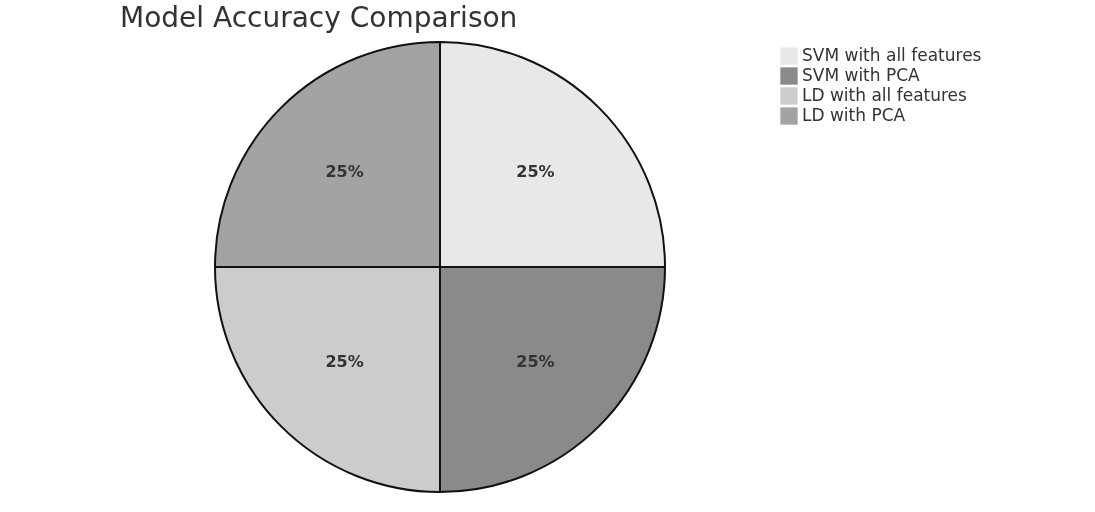  What do you see at coordinates (861, 75) in the screenshot?
I see `legend-label: SVM with PCA` at bounding box center [861, 75].